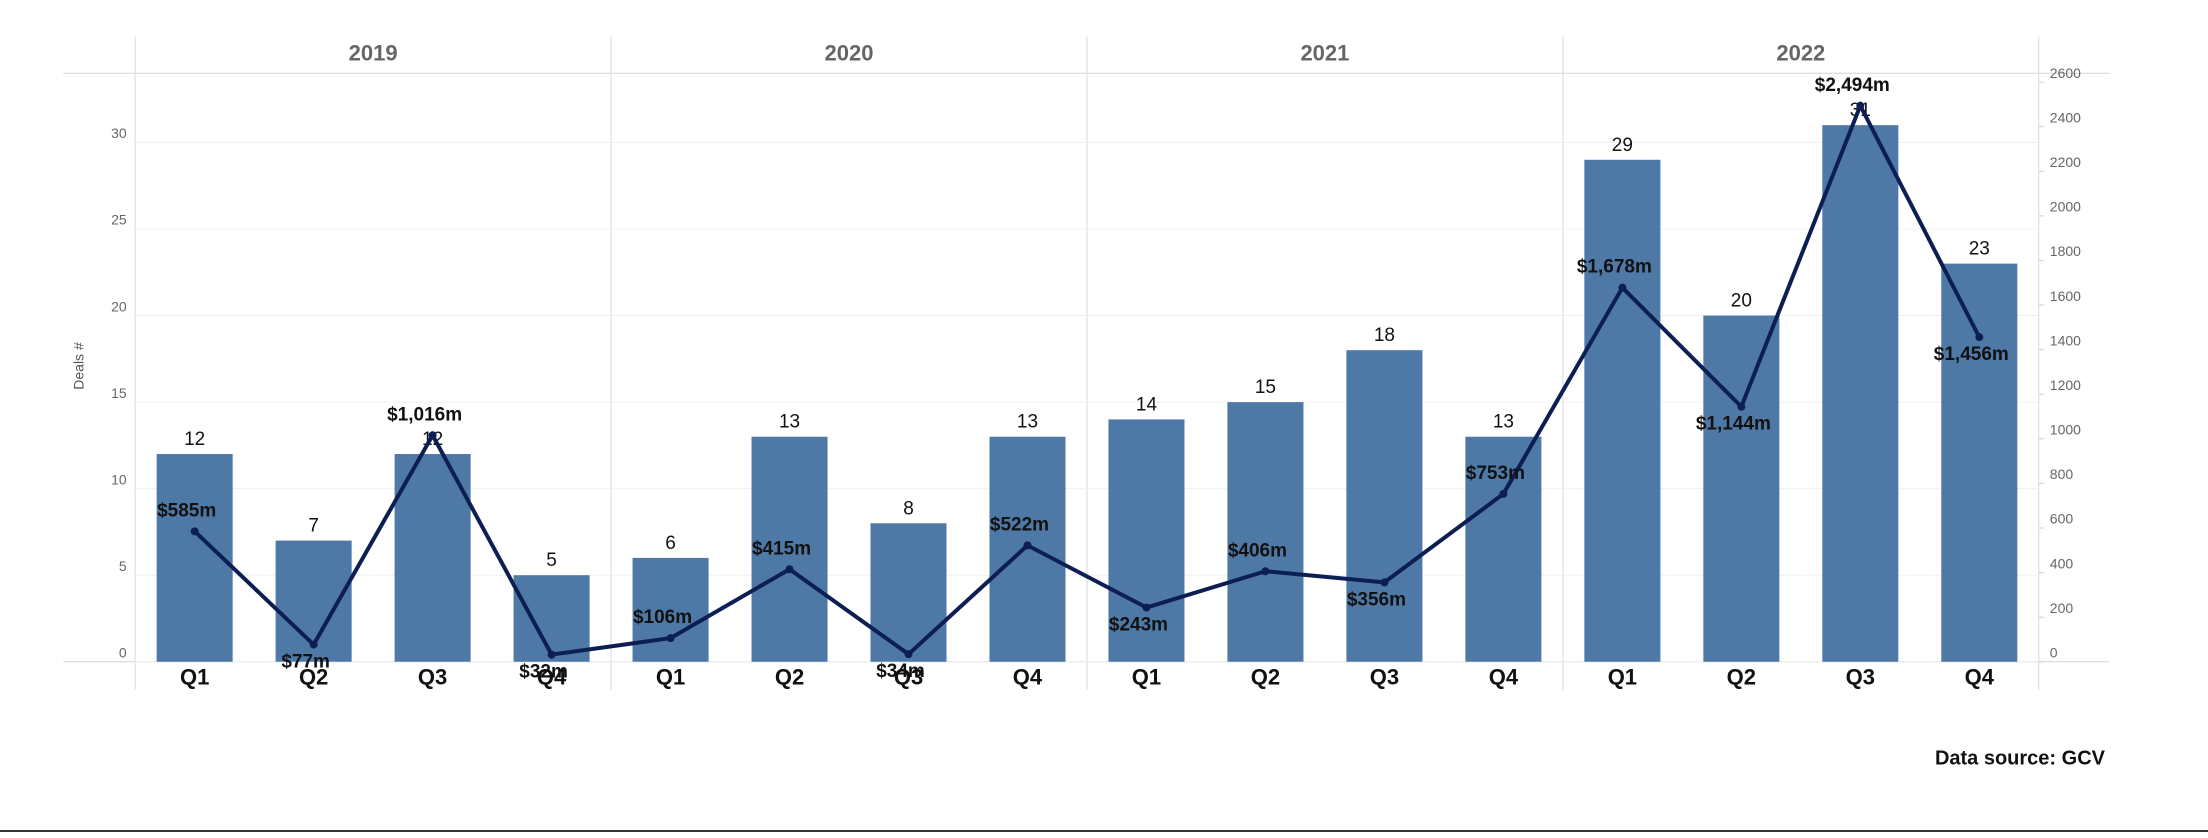 Image resolution: width=2208 pixels, height=838 pixels. Describe the element at coordinates (849, 53) in the screenshot. I see `year-header: 2020` at that location.